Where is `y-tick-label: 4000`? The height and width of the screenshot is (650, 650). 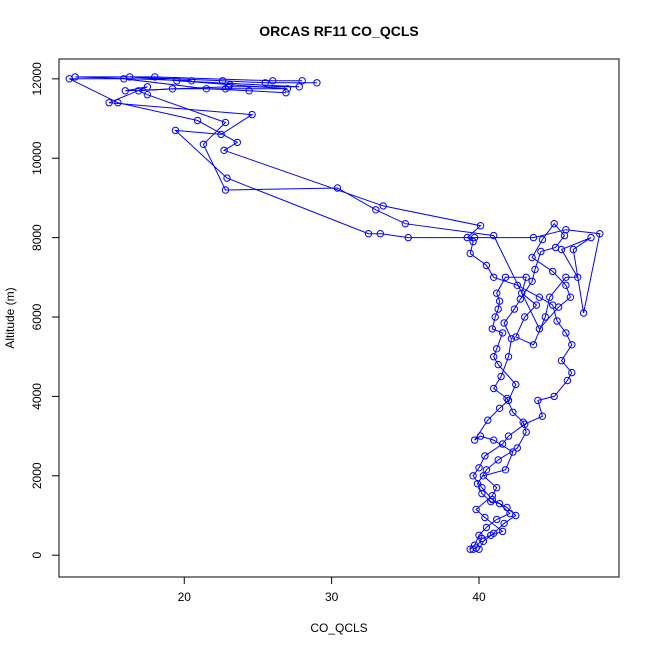
y-tick-label: 4000 is located at coordinates (37, 396).